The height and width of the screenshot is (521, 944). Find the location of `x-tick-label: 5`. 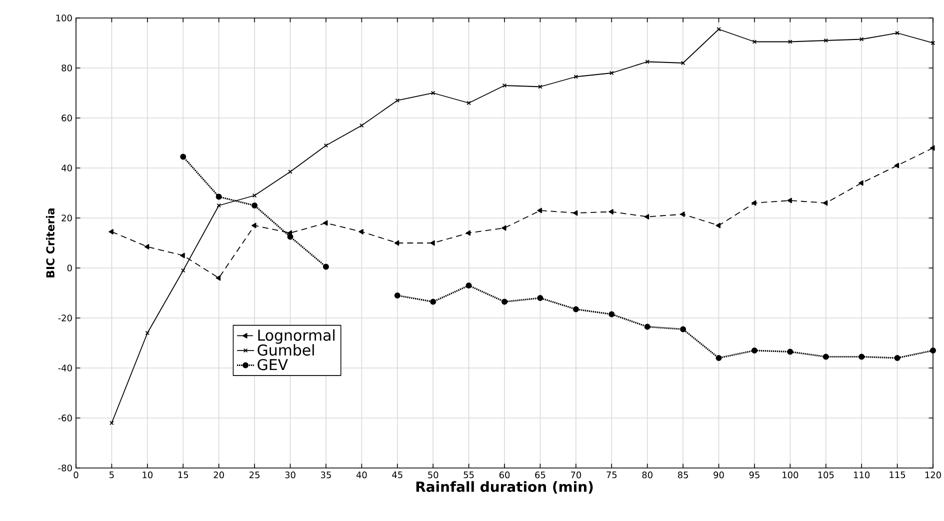

x-tick-label: 5 is located at coordinates (112, 475).